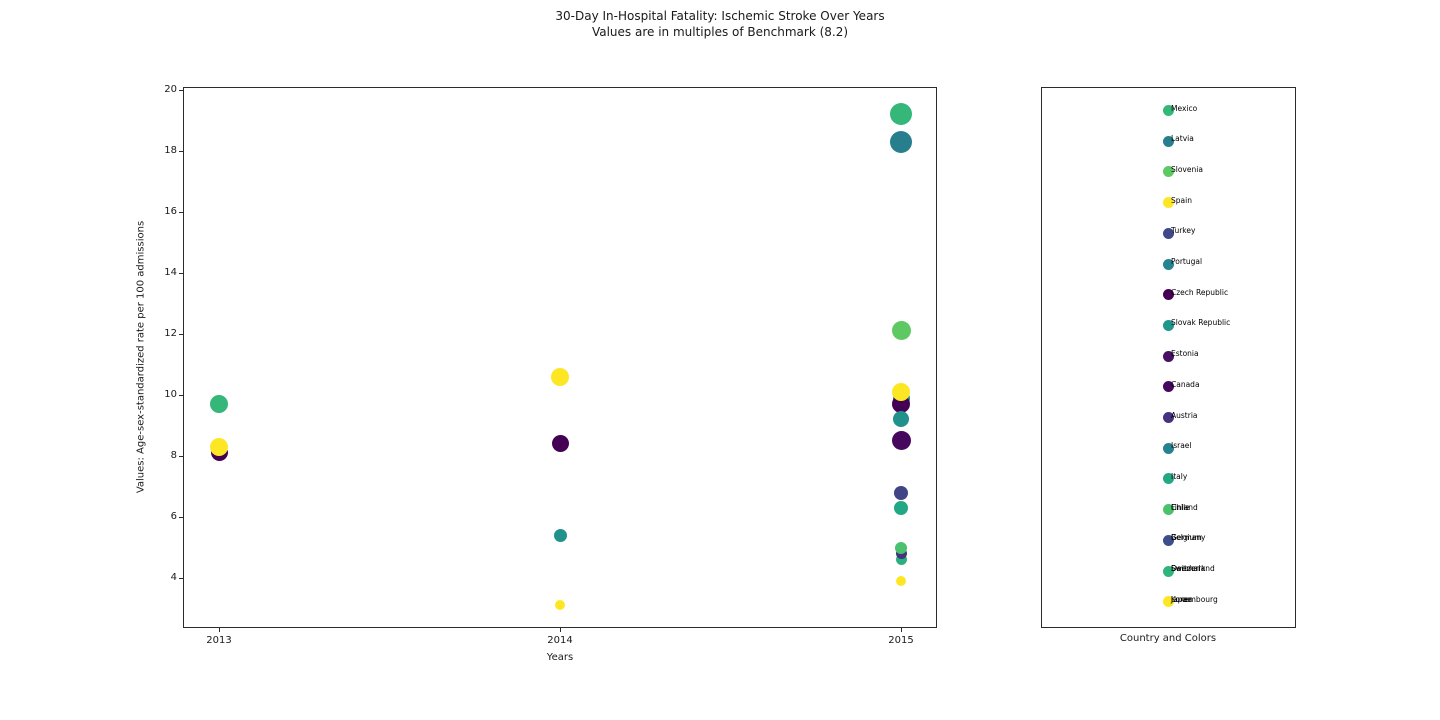 The image size is (1440, 720). I want to click on x-tick-label: 2014, so click(560, 640).